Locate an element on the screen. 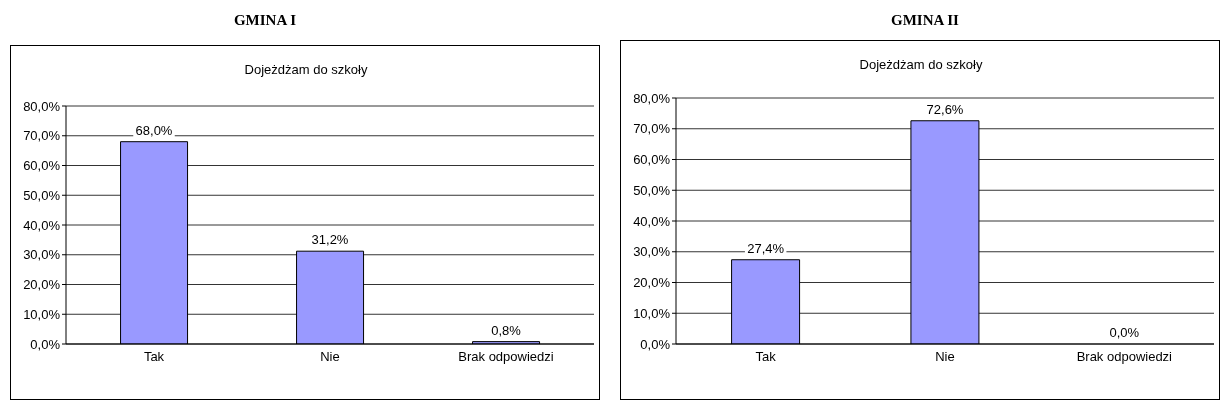  data-label: 68,0% is located at coordinates (154, 130).